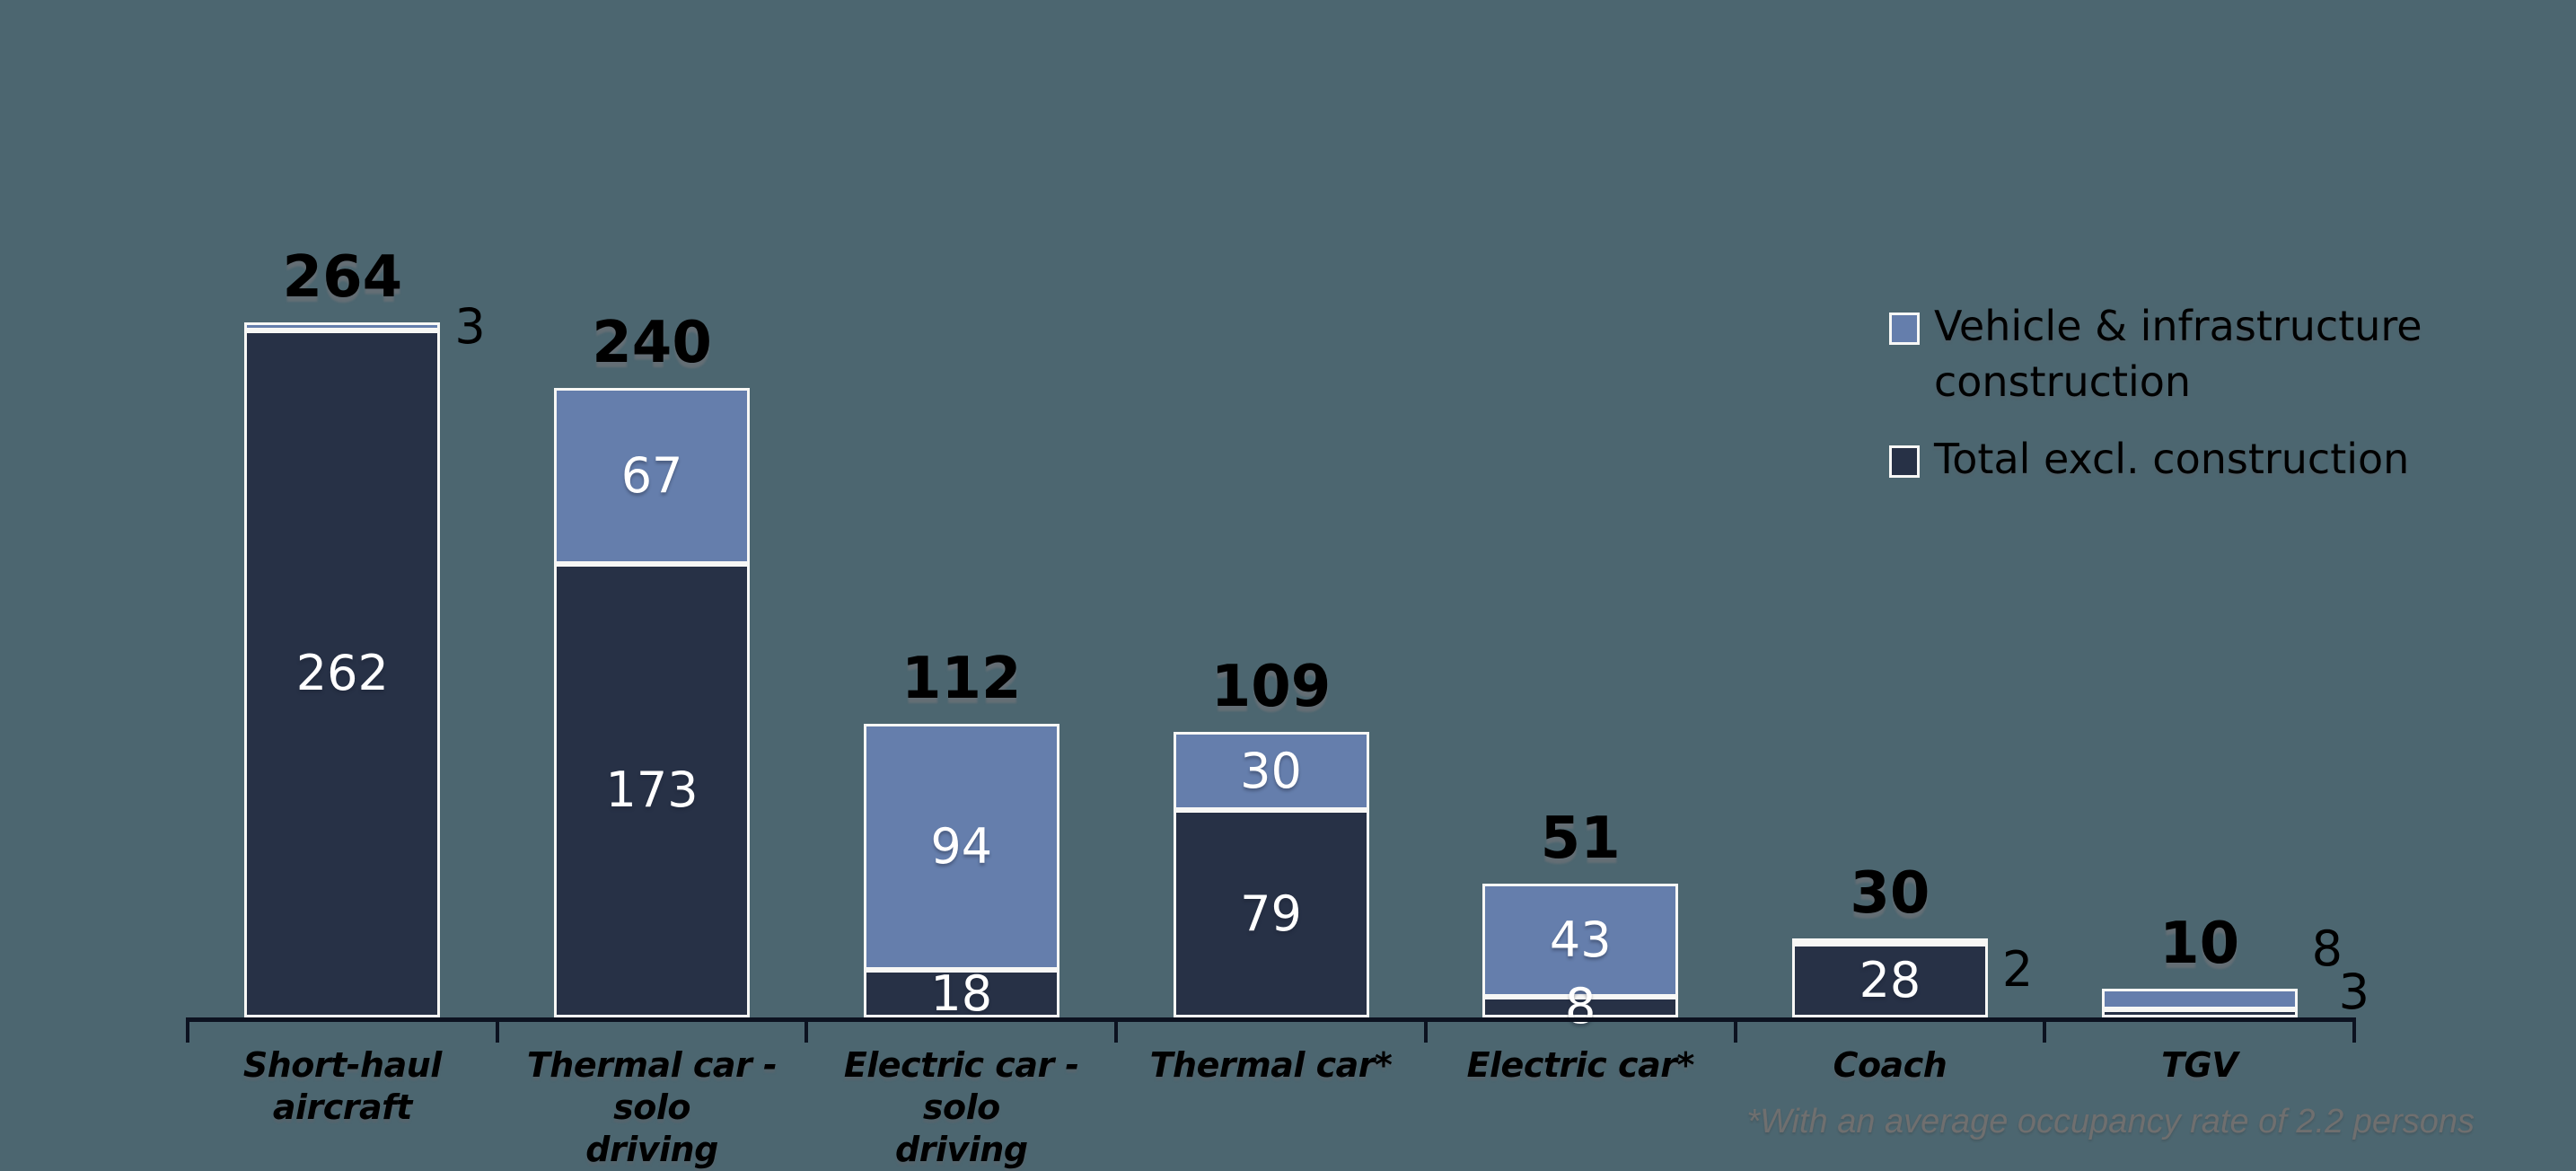  What do you see at coordinates (470, 326) in the screenshot?
I see `bar-short-haul-aircraft-value-label-construction-outside: 3` at bounding box center [470, 326].